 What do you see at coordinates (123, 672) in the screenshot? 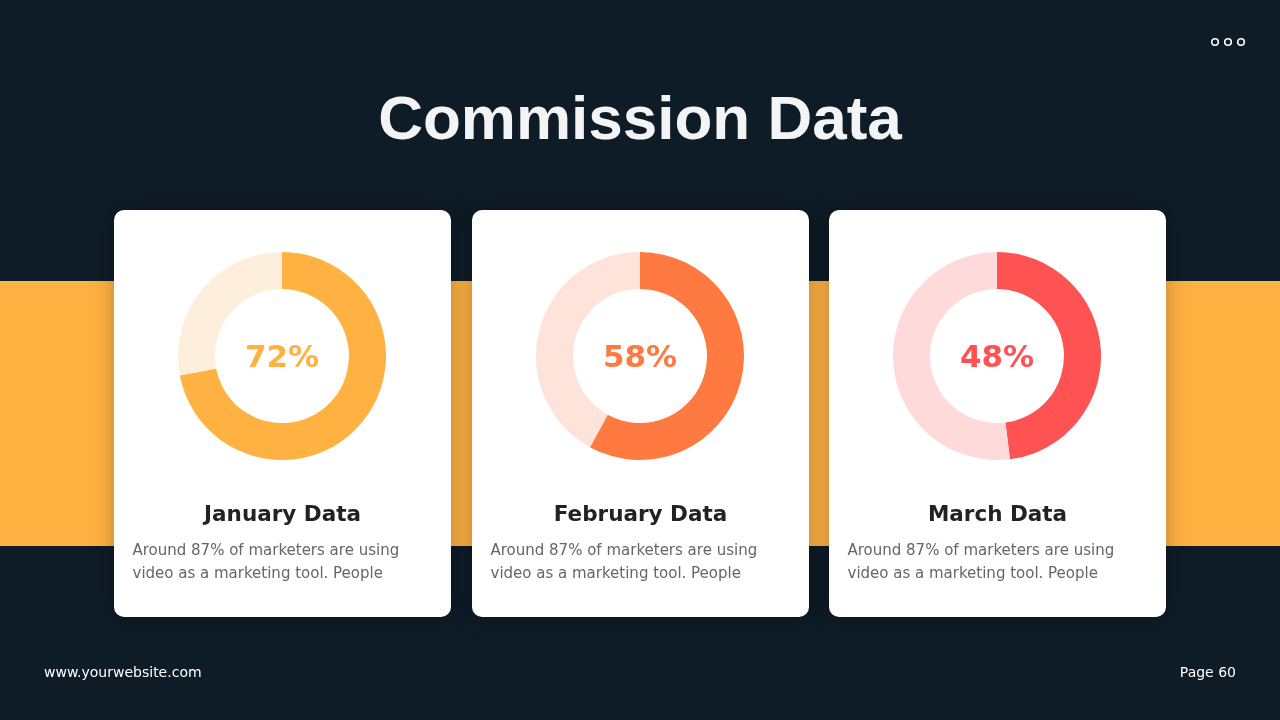
I see `text: www.yourwebsite.com` at bounding box center [123, 672].